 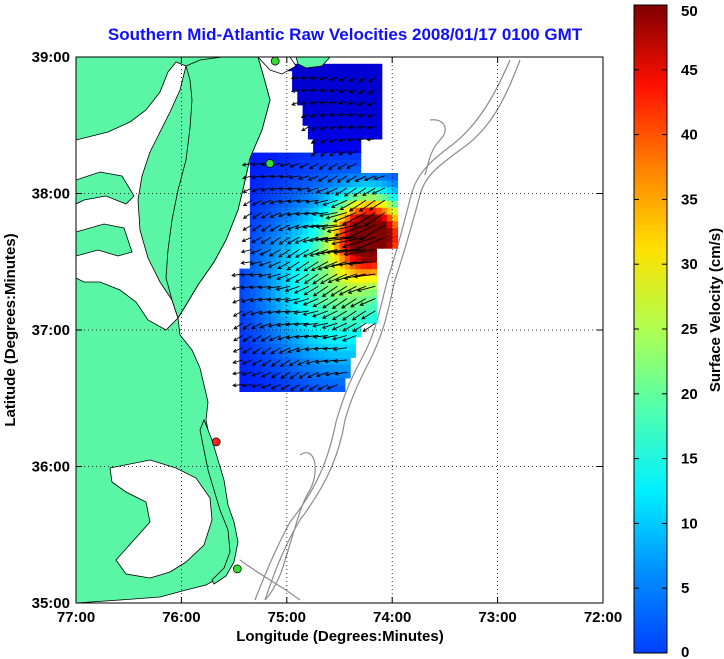 What do you see at coordinates (218, 188) in the screenshot?
I see `delmarva-peninsula` at bounding box center [218, 188].